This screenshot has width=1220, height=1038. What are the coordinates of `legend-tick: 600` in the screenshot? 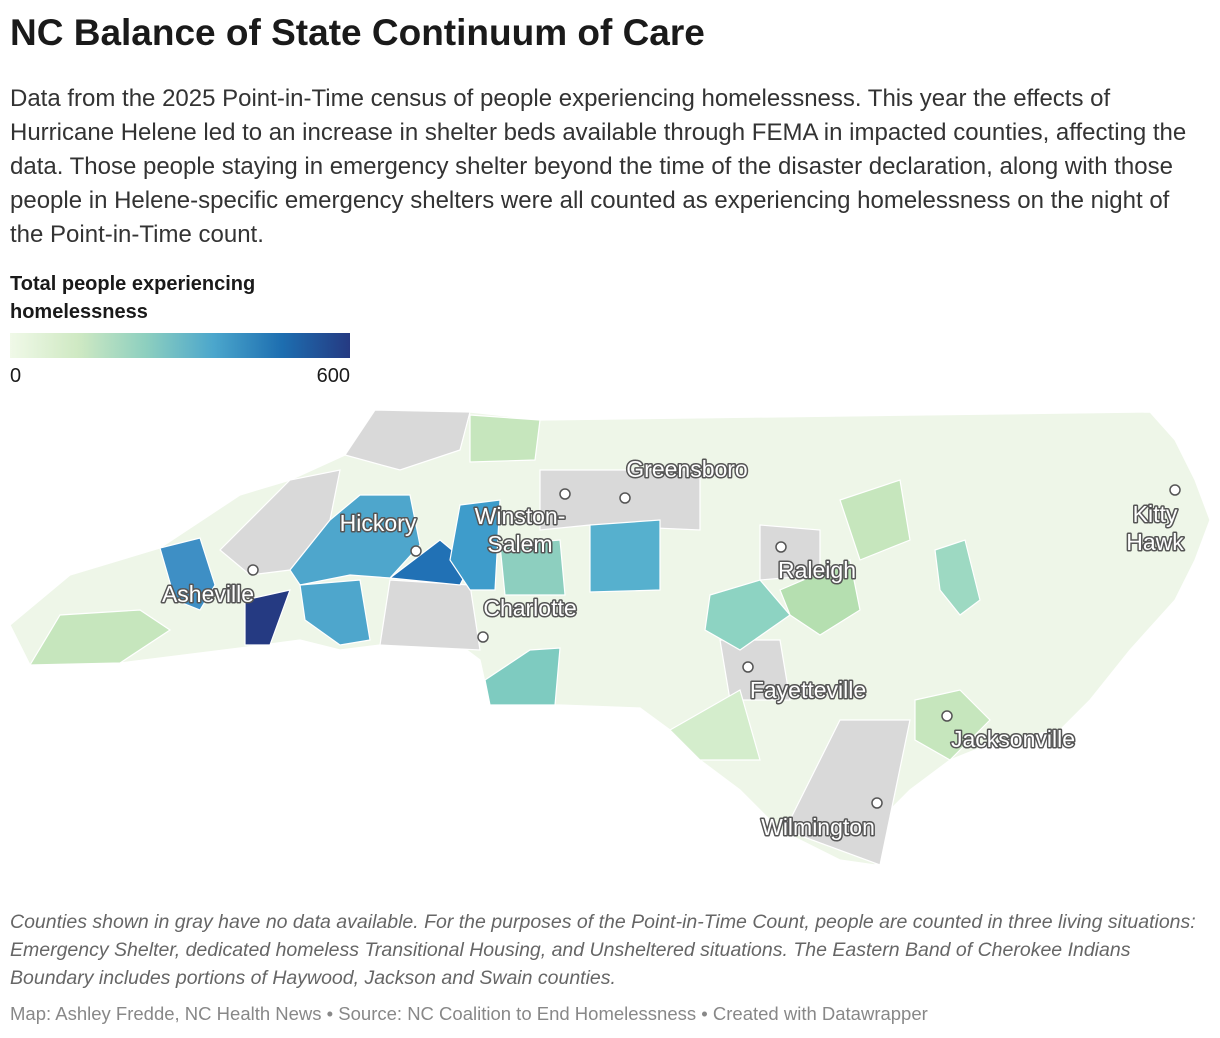 It's located at (333, 376).